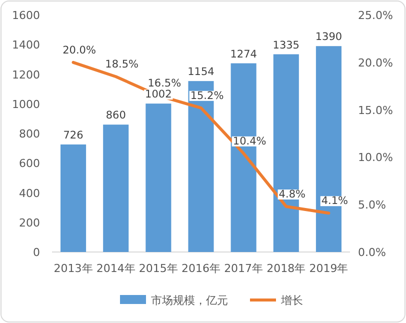 The image size is (406, 323). What do you see at coordinates (375, 63) in the screenshot?
I see `y2-tick-label: 20.0%` at bounding box center [375, 63].